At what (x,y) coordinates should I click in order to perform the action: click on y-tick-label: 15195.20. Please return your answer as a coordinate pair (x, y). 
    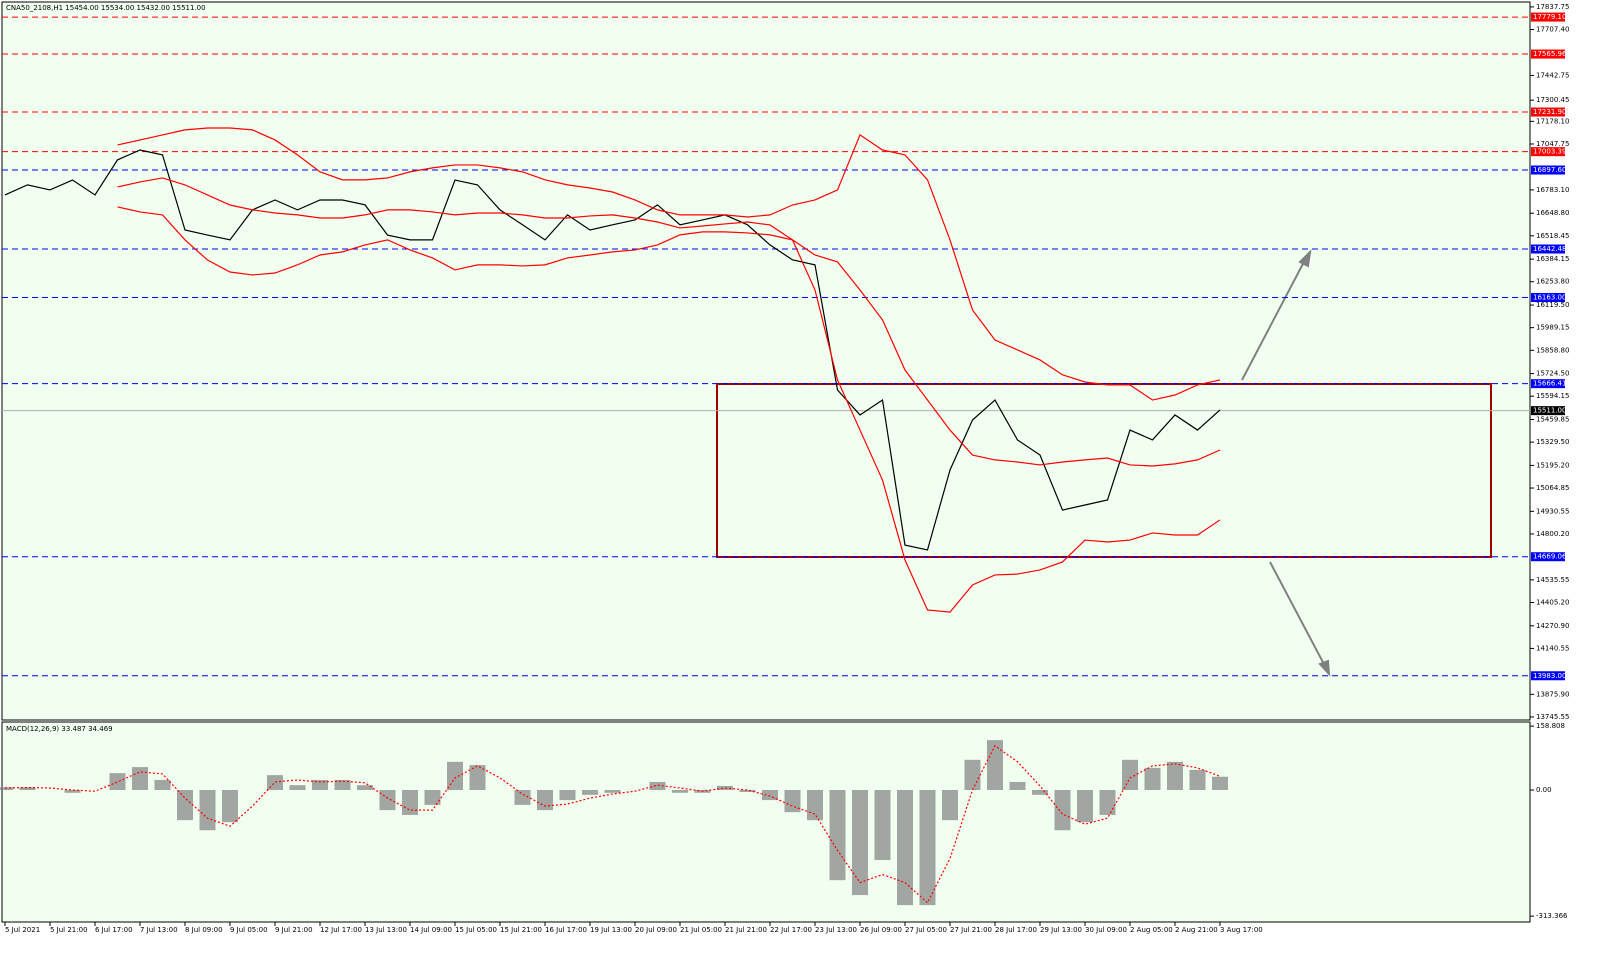
    Looking at the image, I should click on (1552, 465).